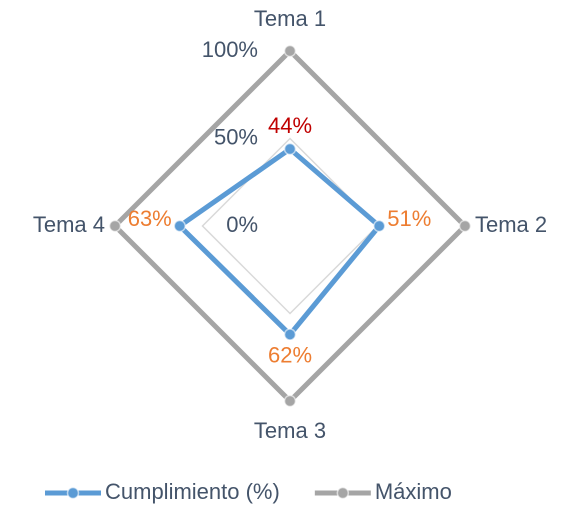 The image size is (569, 507). Describe the element at coordinates (511, 224) in the screenshot. I see `category-label: Tema 2` at that location.